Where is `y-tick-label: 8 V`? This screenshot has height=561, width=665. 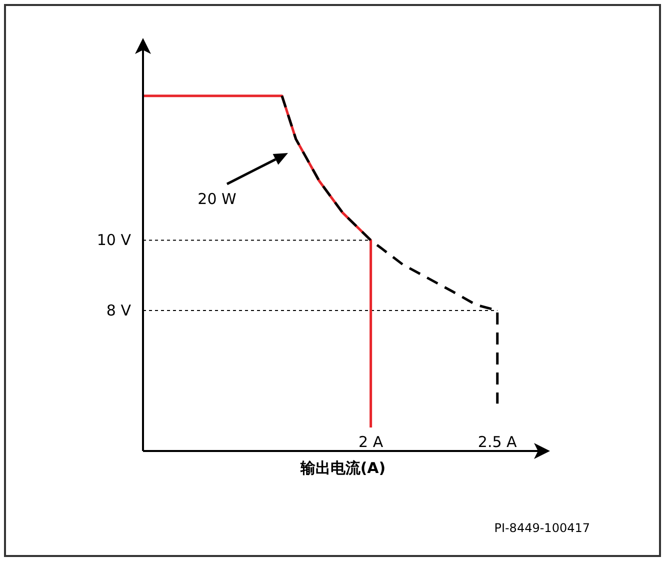
y-tick-label: 8 V is located at coordinates (119, 310).